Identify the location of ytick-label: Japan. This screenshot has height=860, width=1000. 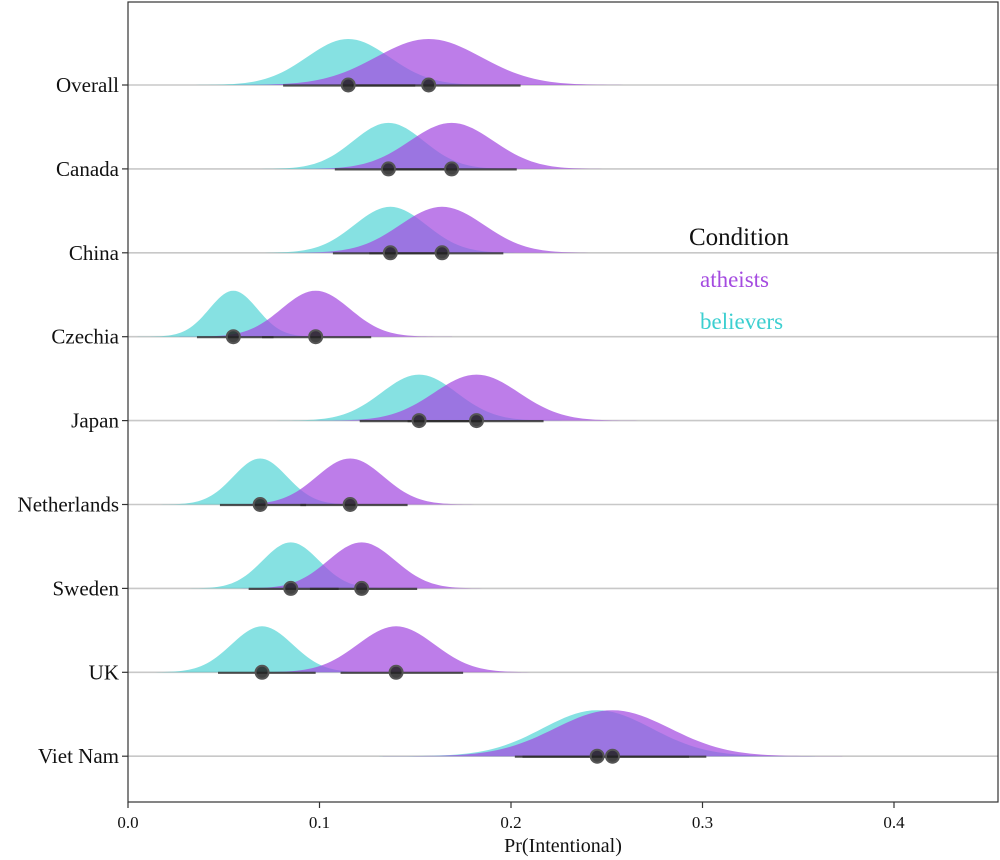
(95, 421).